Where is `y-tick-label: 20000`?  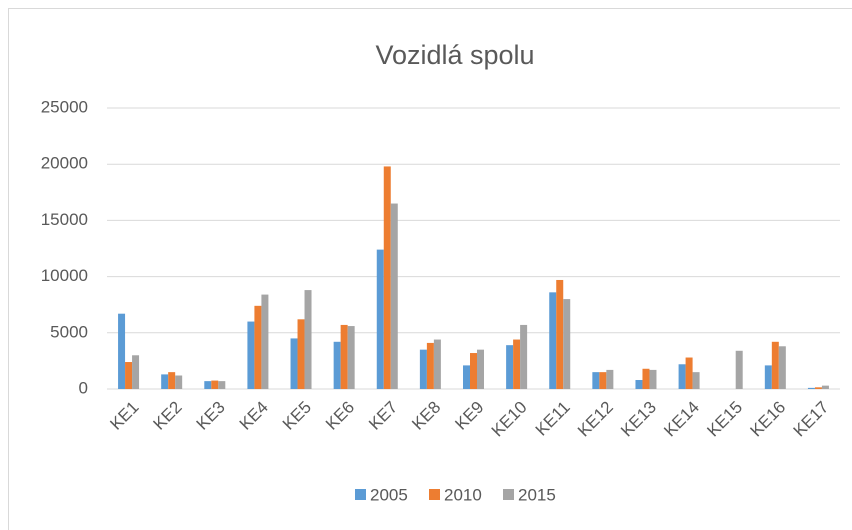
y-tick-label: 20000 is located at coordinates (64, 163).